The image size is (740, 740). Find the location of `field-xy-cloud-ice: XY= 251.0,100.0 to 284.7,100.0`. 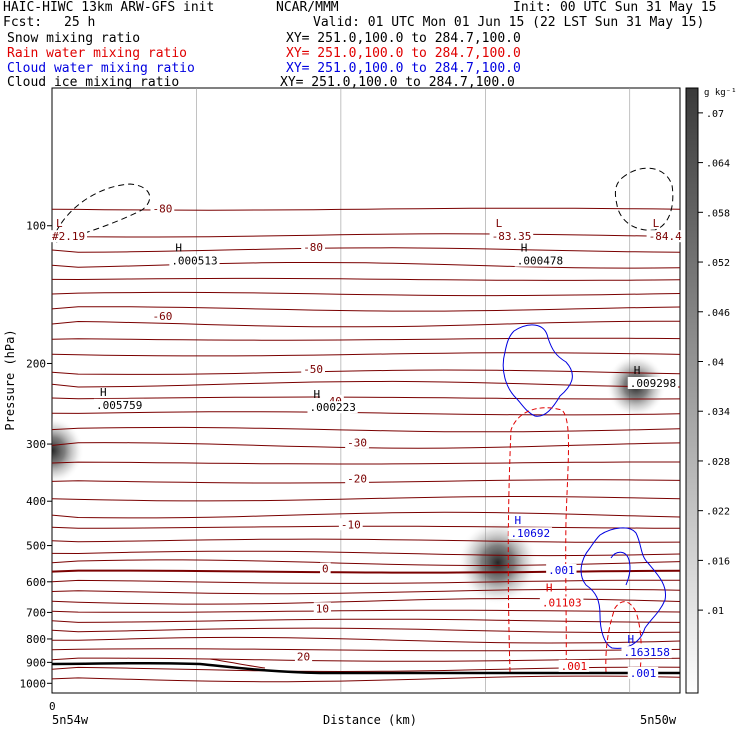

field-xy-cloud-ice: XY= 251.0,100.0 to 284.7,100.0 is located at coordinates (397, 82).